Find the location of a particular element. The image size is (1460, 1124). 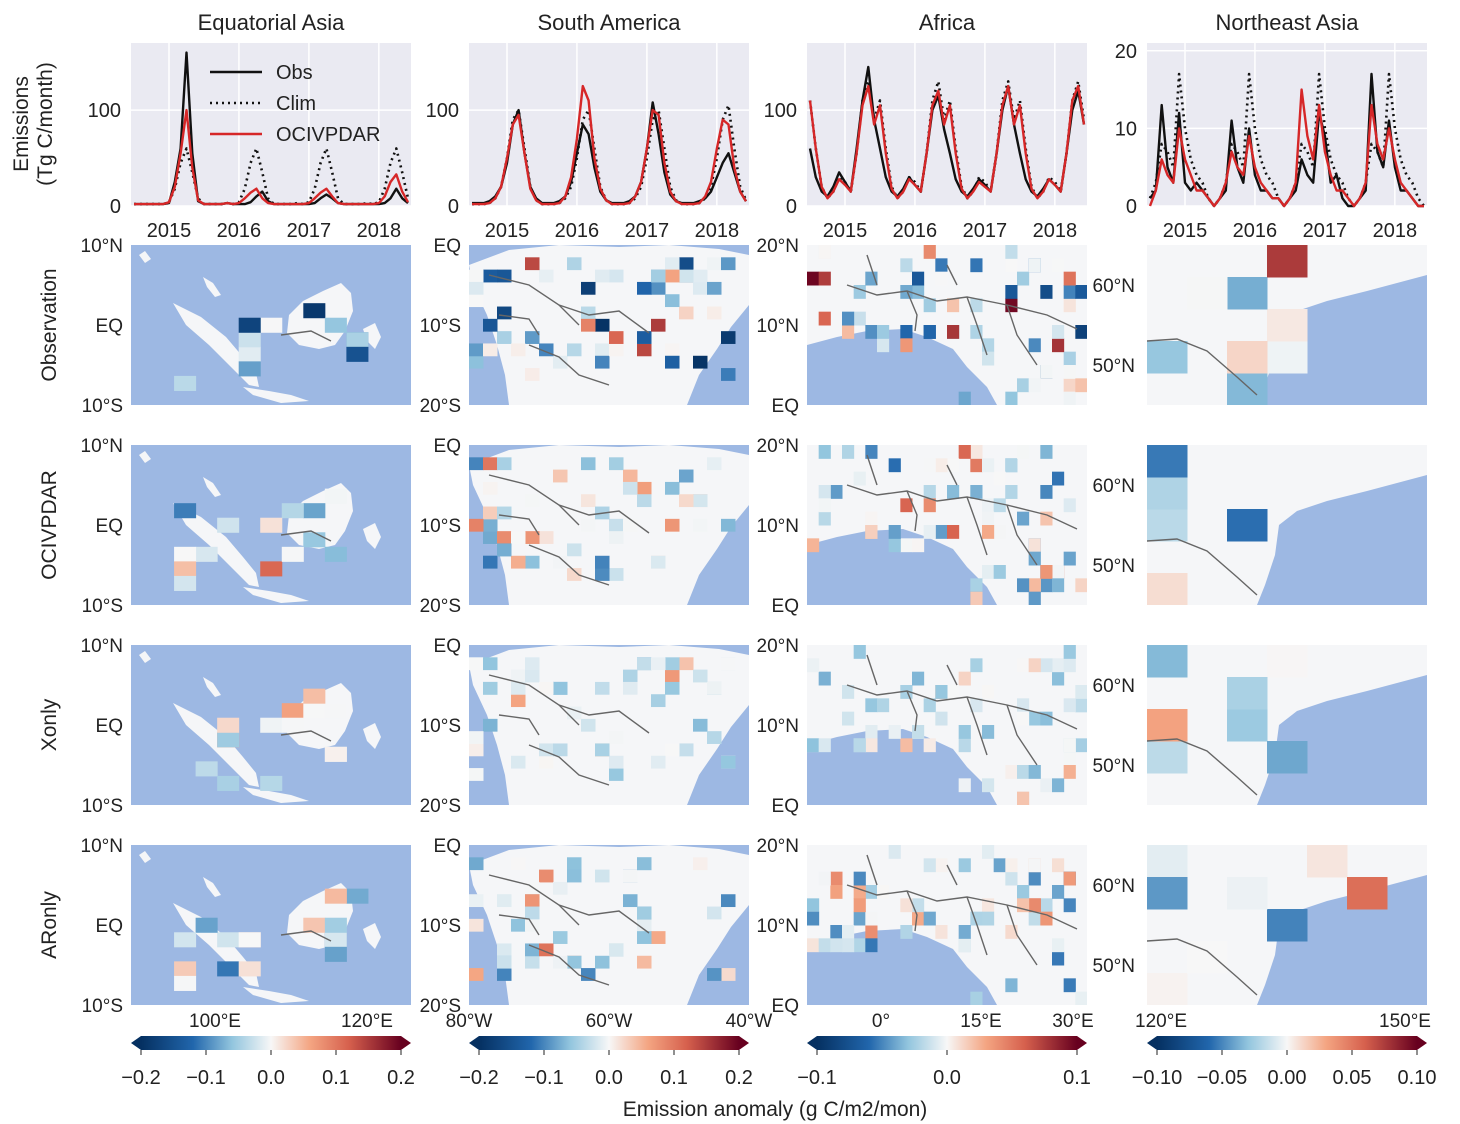

lat-tick-label: 20°N is located at coordinates (778, 446).